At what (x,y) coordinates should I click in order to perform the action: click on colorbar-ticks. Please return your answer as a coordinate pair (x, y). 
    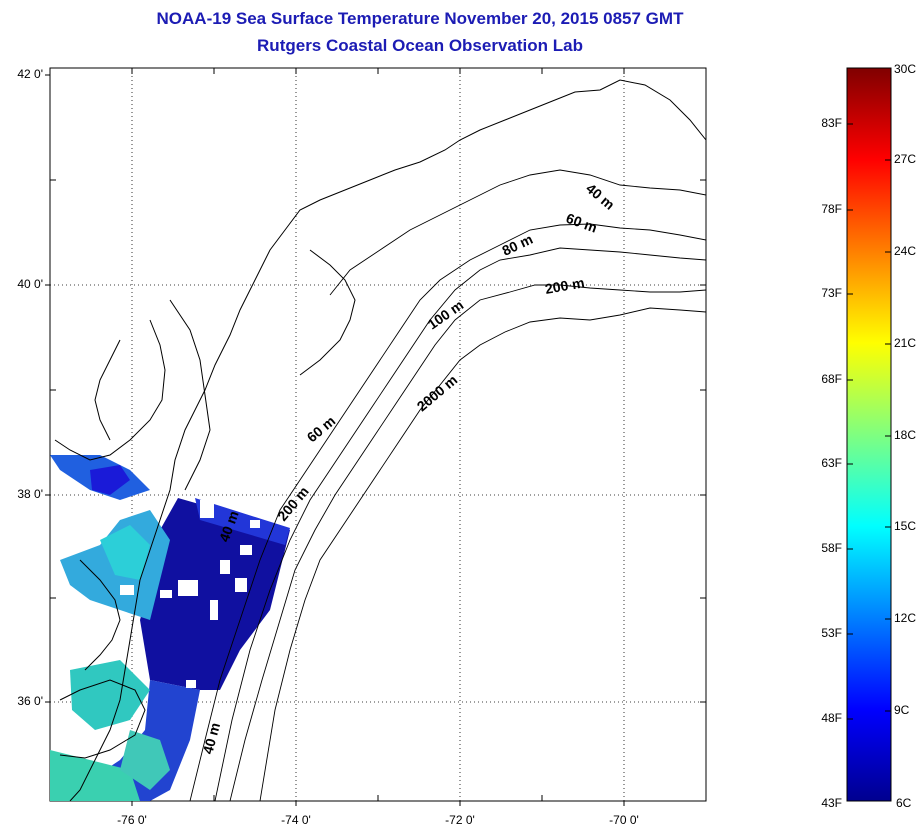
    Looking at the image, I should click on (869, 421).